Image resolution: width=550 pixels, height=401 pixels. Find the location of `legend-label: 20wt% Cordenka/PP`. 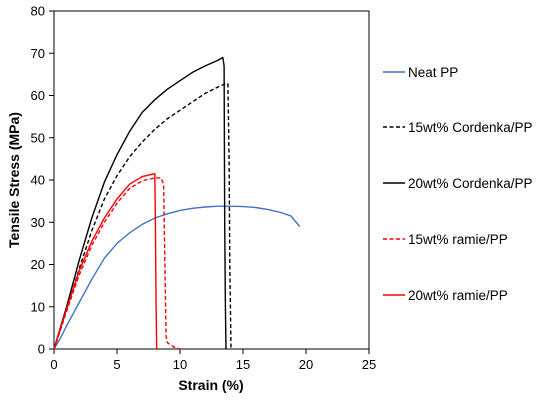

legend-label: 20wt% Cordenka/PP is located at coordinates (470, 183).